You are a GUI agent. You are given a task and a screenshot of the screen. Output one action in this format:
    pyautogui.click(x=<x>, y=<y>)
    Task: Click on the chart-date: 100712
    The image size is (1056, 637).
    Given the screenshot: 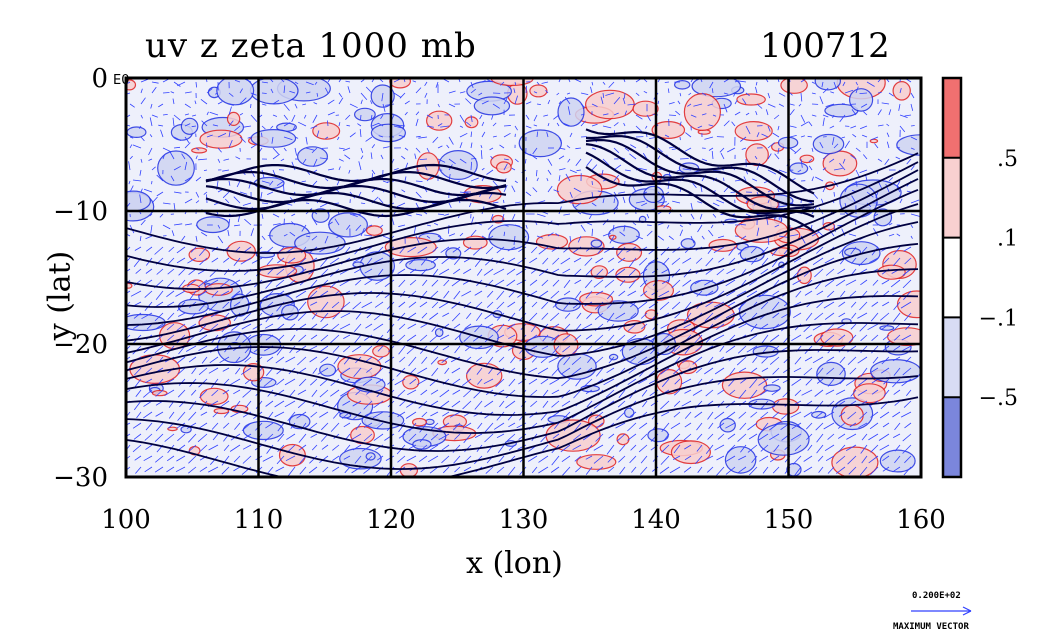 What is the action you would take?
    pyautogui.click(x=825, y=46)
    